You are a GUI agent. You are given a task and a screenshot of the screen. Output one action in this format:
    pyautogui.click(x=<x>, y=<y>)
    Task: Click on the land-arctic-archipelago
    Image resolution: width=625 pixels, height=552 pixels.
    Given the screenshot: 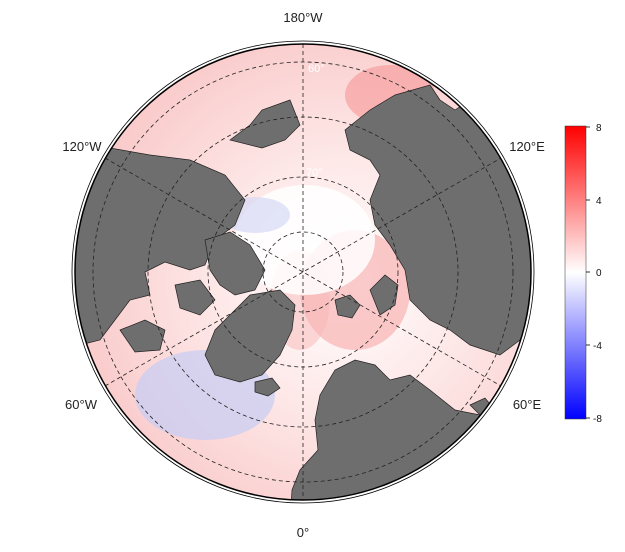 What is the action you would take?
    pyautogui.click(x=235, y=263)
    